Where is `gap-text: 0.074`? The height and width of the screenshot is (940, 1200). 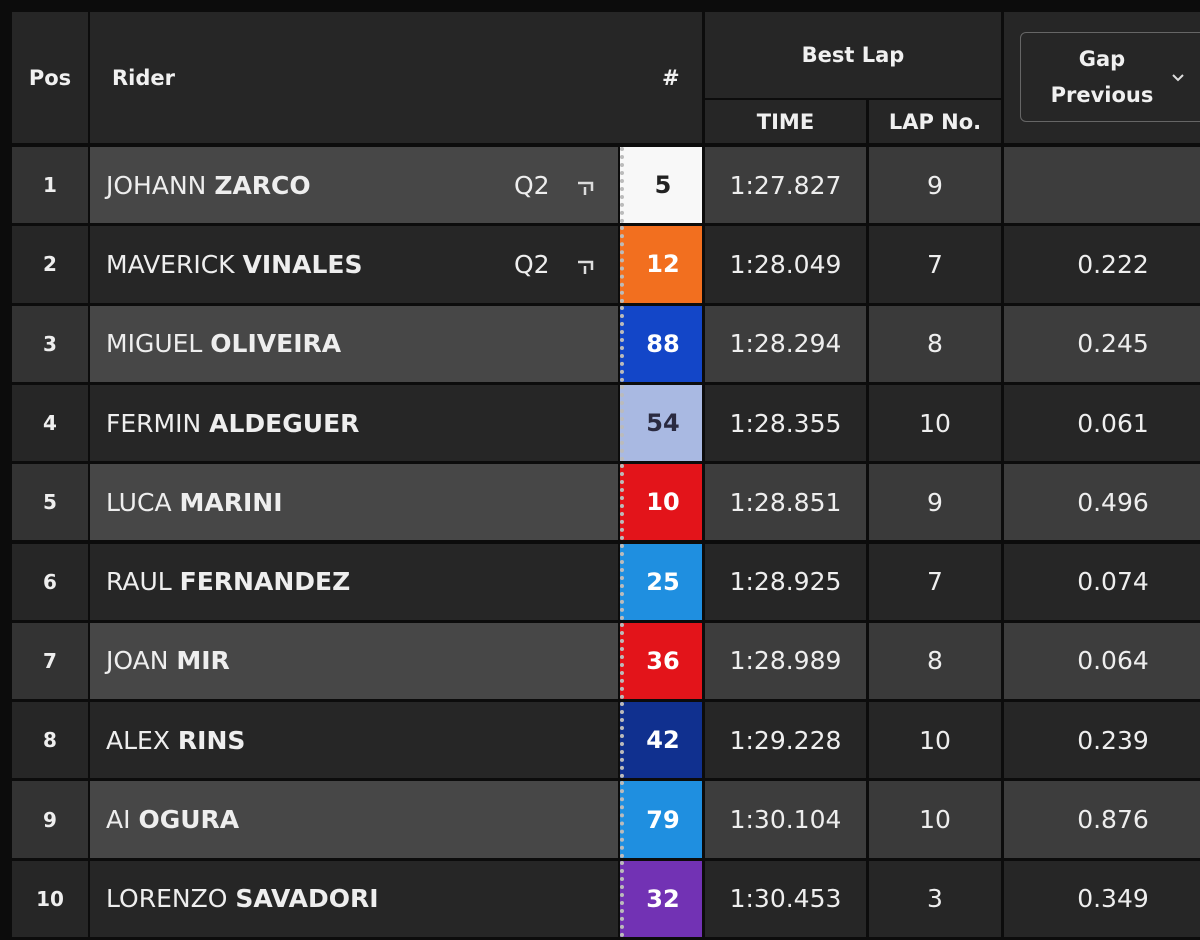 gap-text: 0.074 is located at coordinates (1113, 582).